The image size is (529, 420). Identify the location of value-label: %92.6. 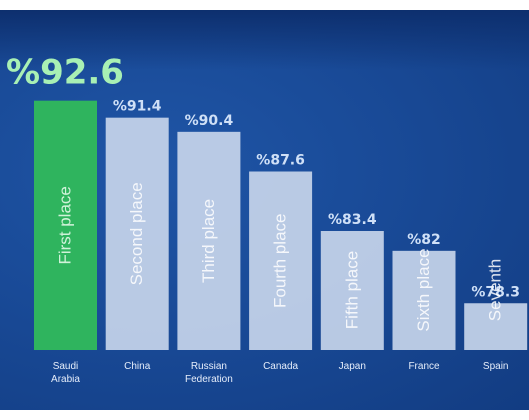
(65, 73).